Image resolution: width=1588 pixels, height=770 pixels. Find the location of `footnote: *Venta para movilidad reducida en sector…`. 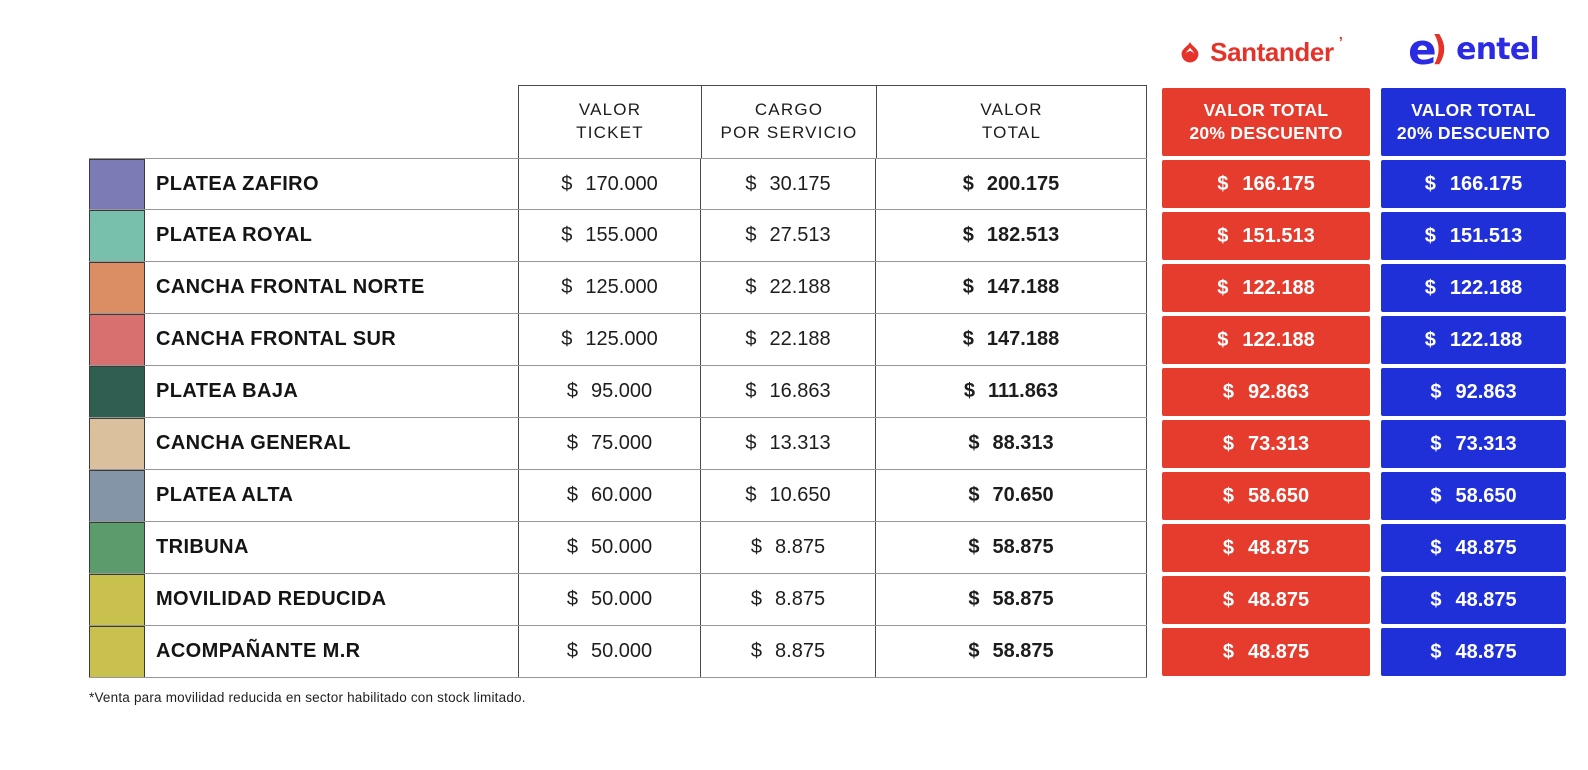

footnote: *Venta para movilidad reducida en sector… is located at coordinates (307, 697).